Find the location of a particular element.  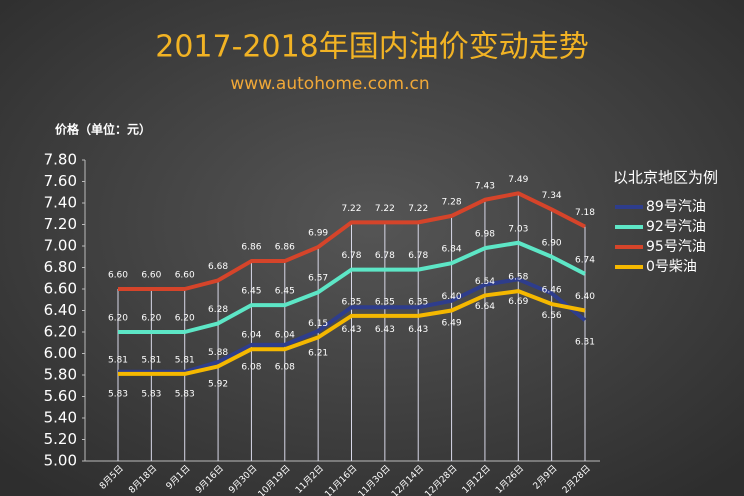

data-label: 5.92 is located at coordinates (218, 385).